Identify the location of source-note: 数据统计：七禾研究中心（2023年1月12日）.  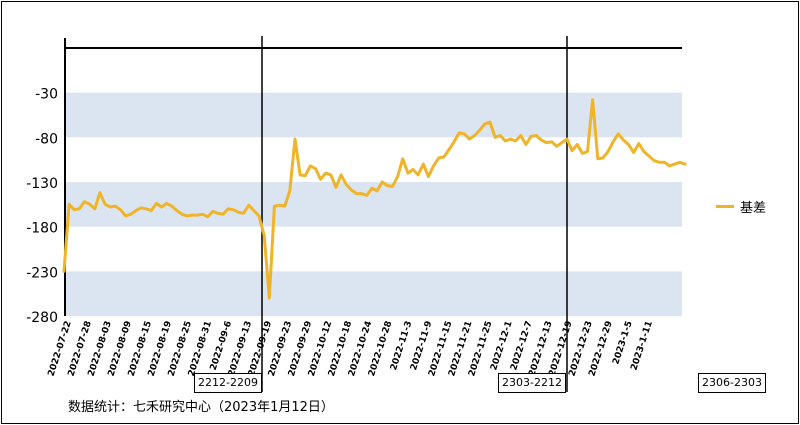
(201, 407).